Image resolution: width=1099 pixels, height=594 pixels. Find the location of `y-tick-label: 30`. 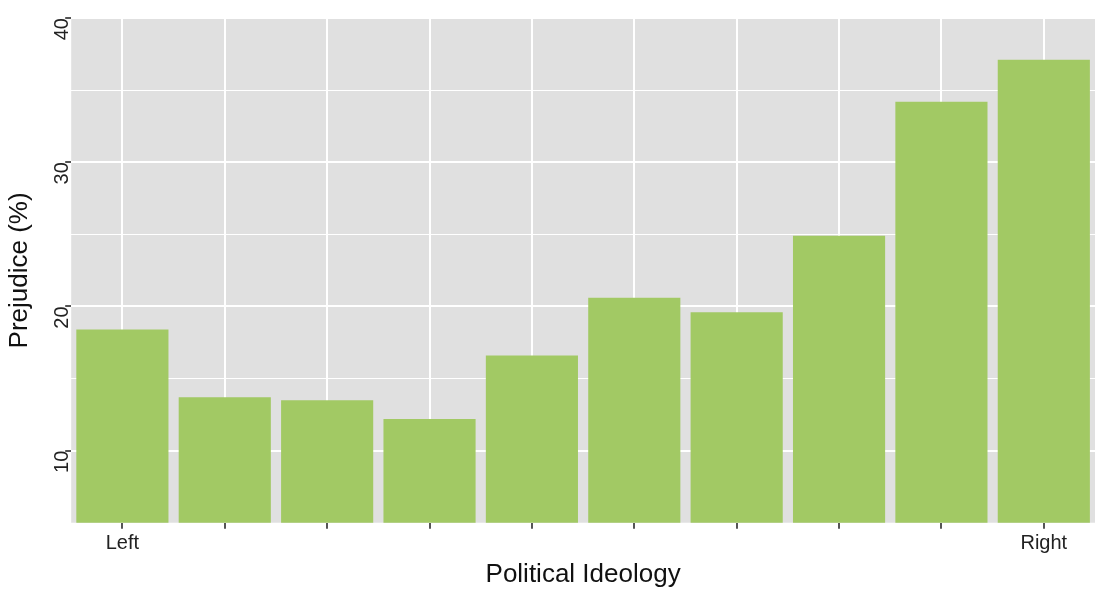

y-tick-label: 30 is located at coordinates (60, 173).